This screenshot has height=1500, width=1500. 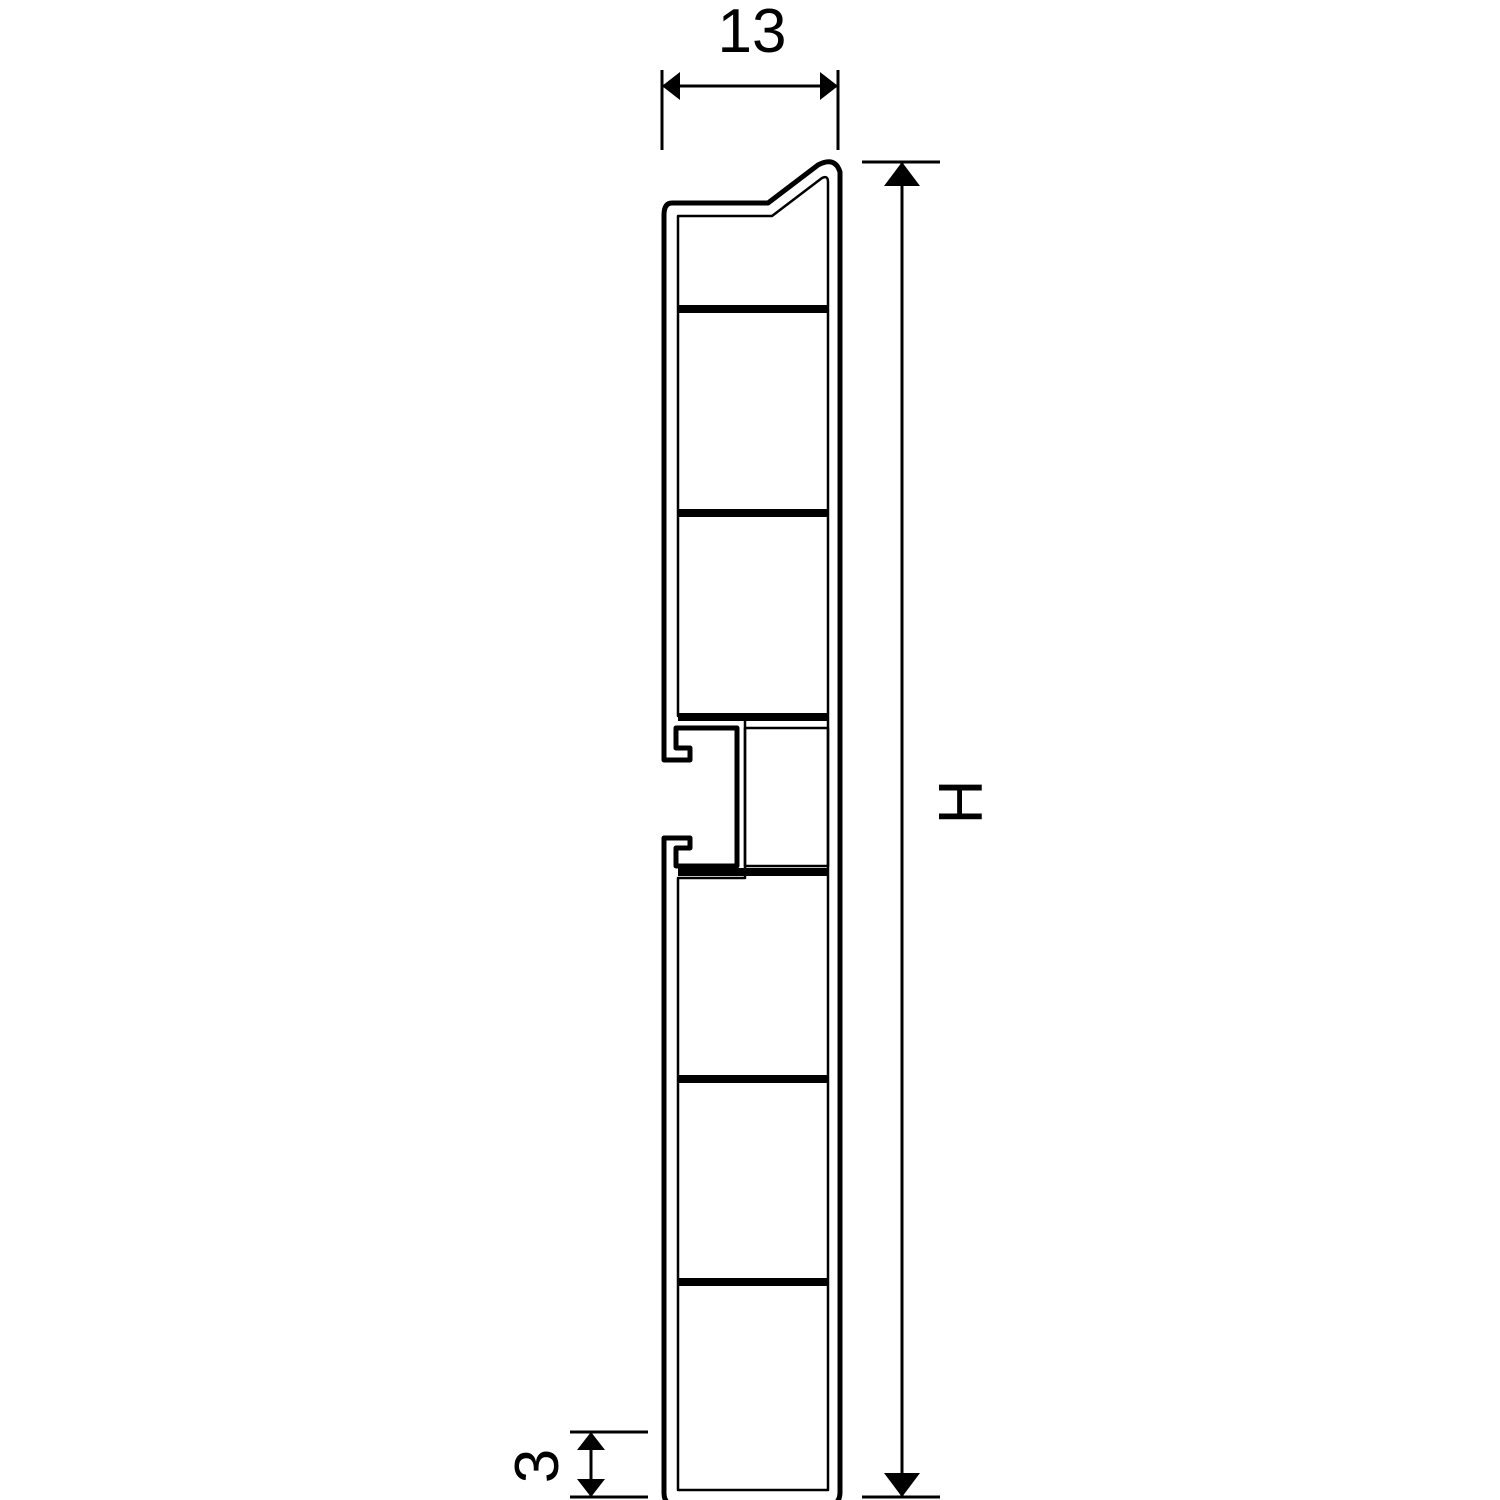 What do you see at coordinates (786, 797) in the screenshot?
I see `middle-chamber` at bounding box center [786, 797].